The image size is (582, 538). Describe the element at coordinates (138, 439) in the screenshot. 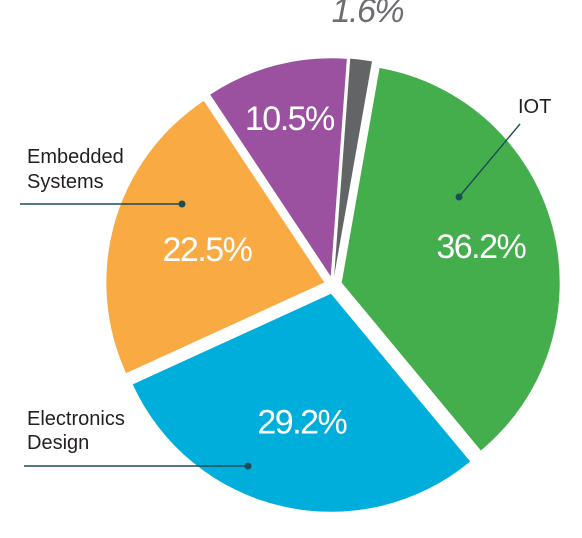

I see `category-label-electronics-design: Electronics Design` at that location.